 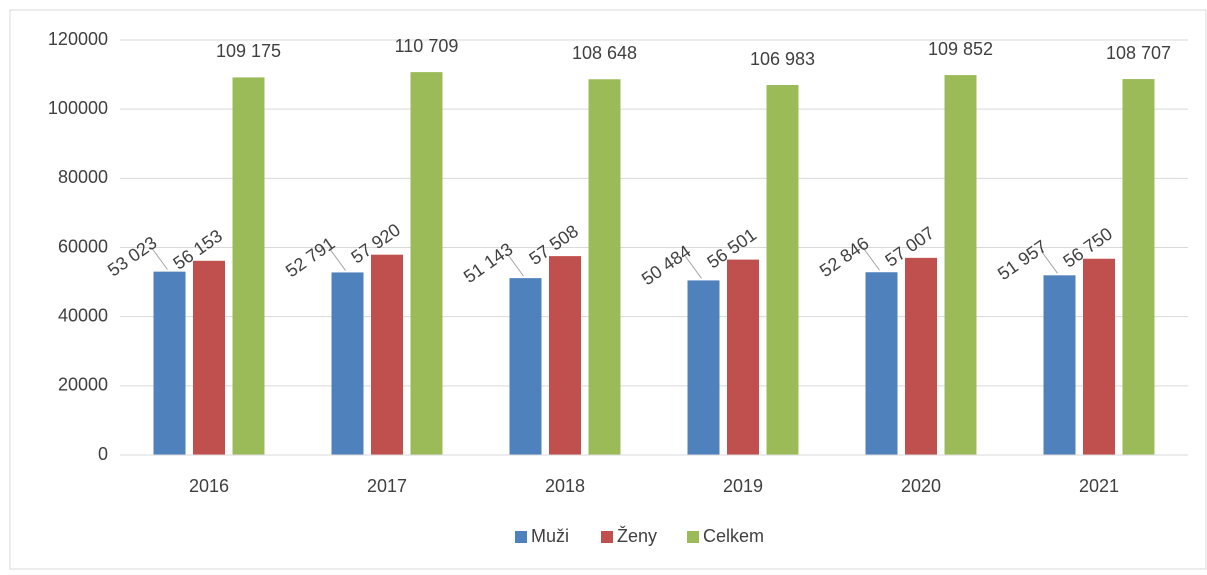 I want to click on x-tick-label: 2020, so click(x=921, y=486).